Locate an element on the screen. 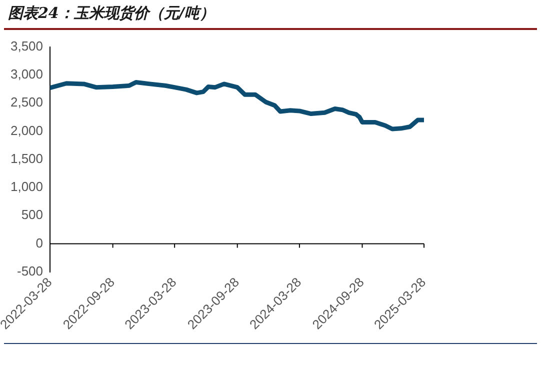  y-tick-label: 2,500 is located at coordinates (27, 102).